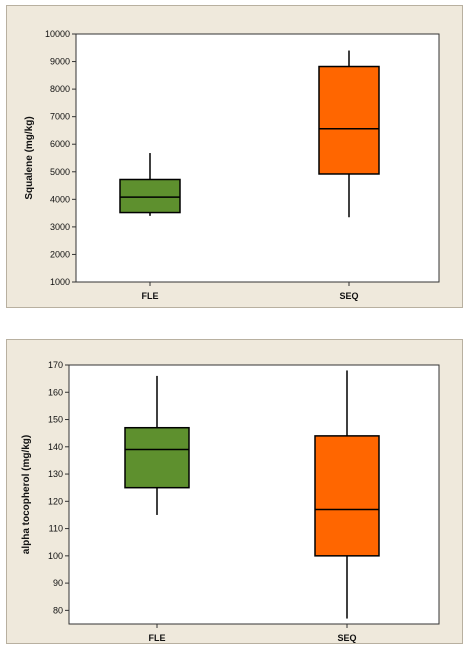 This screenshot has width=470, height=649. Describe the element at coordinates (55, 420) in the screenshot. I see `tocopherol-y-tick-label: 150` at that location.